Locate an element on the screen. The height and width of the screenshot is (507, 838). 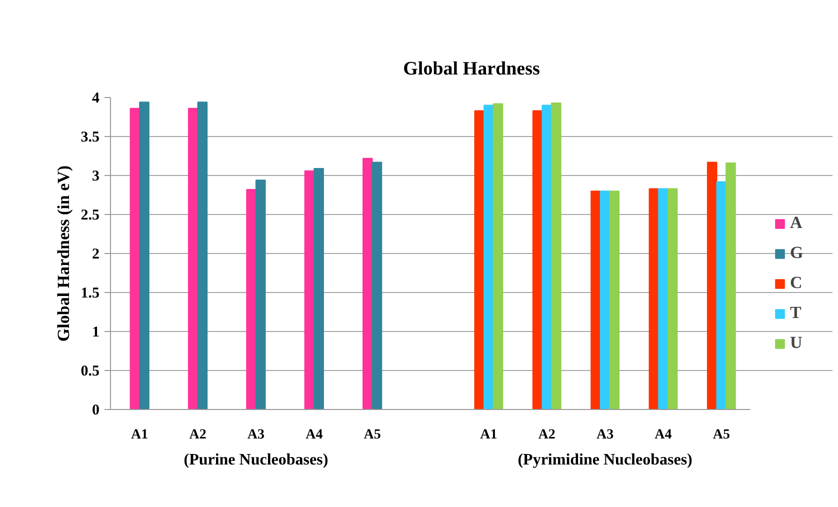
y-tick-label: 1 is located at coordinates (96, 332).